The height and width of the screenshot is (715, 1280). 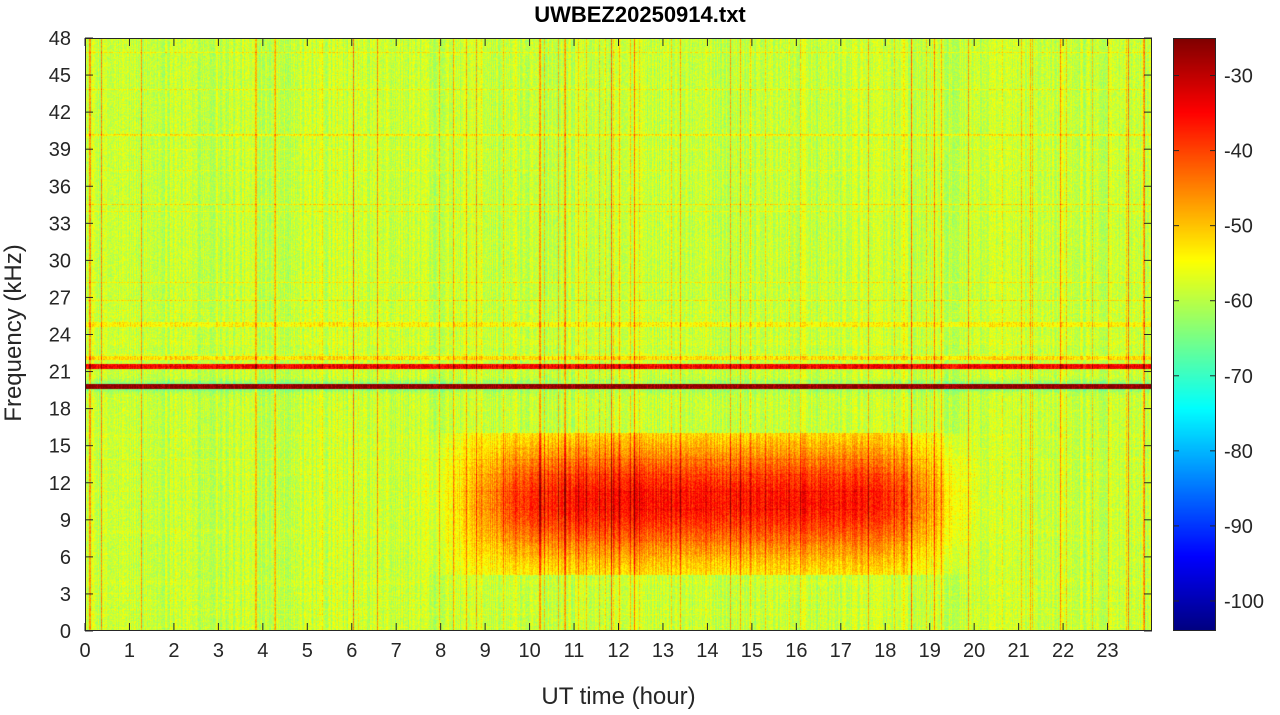 What do you see at coordinates (351, 651) in the screenshot?
I see `x-tick-label: 6` at bounding box center [351, 651].